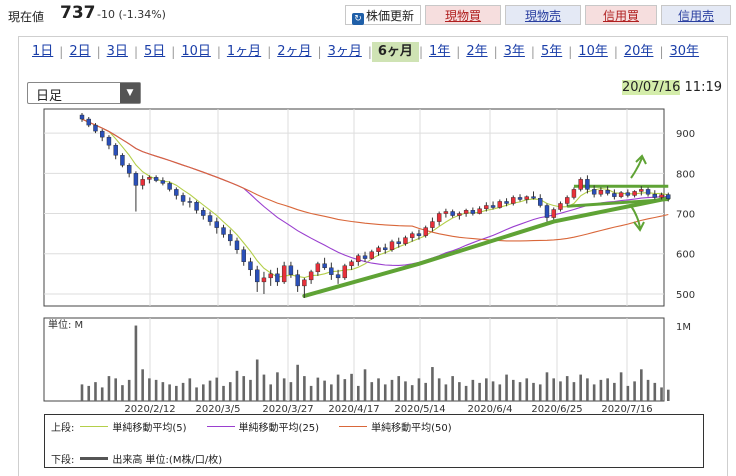  What do you see at coordinates (463, 15) in the screenshot?
I see `cash-buy-button: 現物買` at bounding box center [463, 15].